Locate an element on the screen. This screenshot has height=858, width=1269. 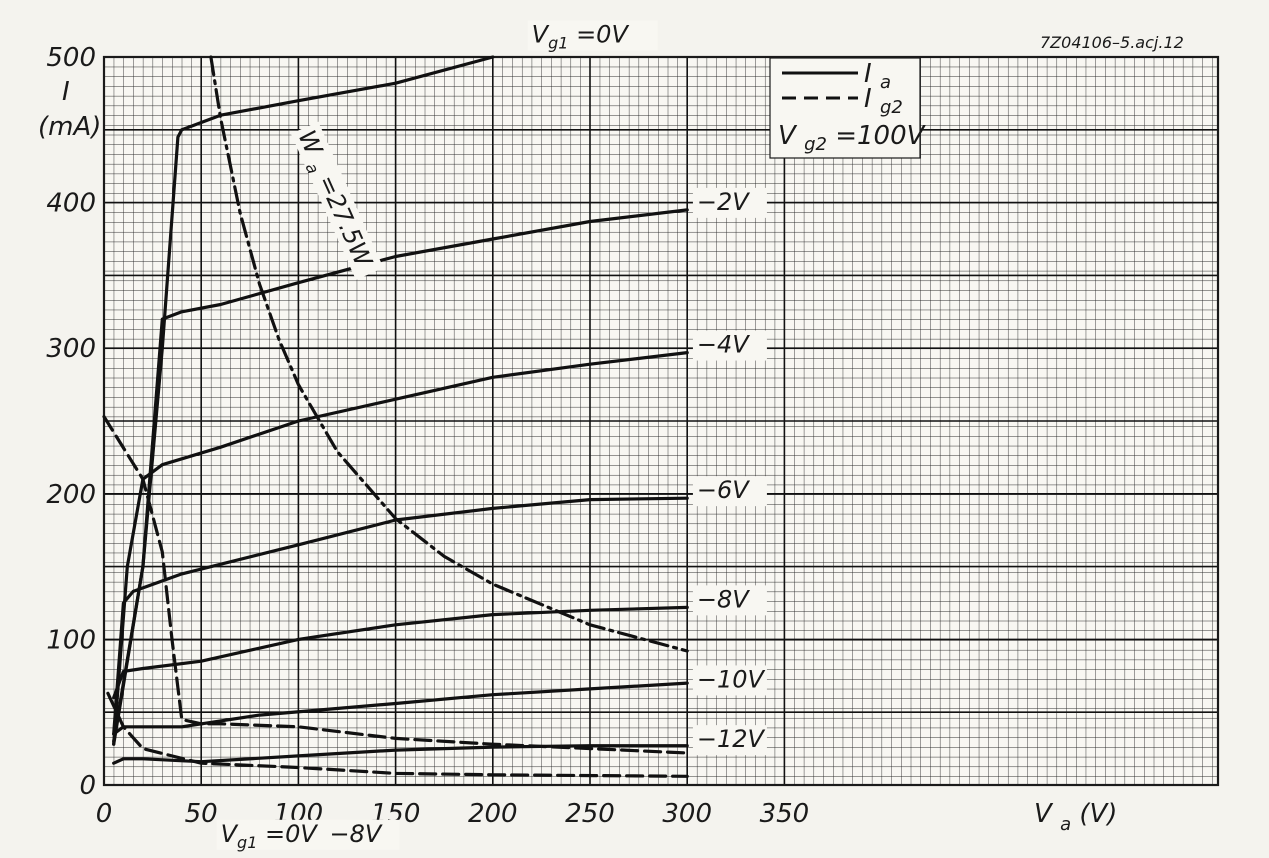
curve-label: −4V is located at coordinates (723, 345).